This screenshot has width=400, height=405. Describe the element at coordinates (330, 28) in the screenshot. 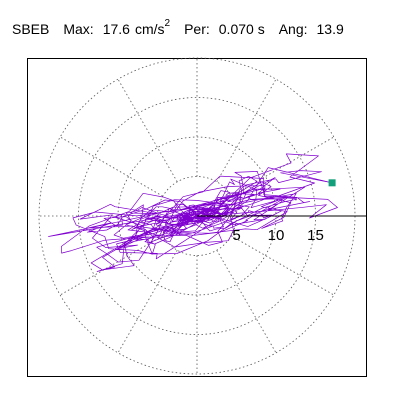

I see `angle-value: 13.9` at that location.